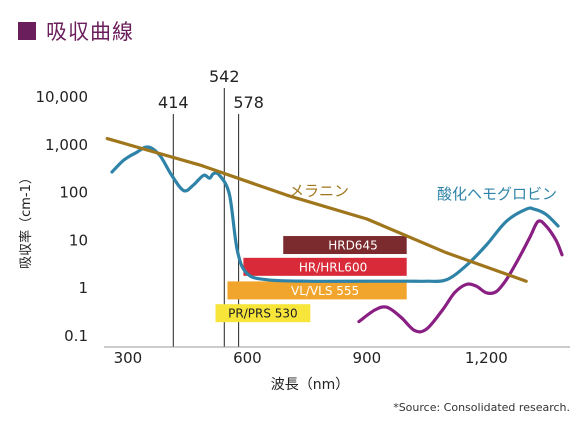  Describe the element at coordinates (311, 279) in the screenshot. I see `laser-bands: HRD645 HR/HRL600 VL/VLS 555 PR/PRS 530` at that location.